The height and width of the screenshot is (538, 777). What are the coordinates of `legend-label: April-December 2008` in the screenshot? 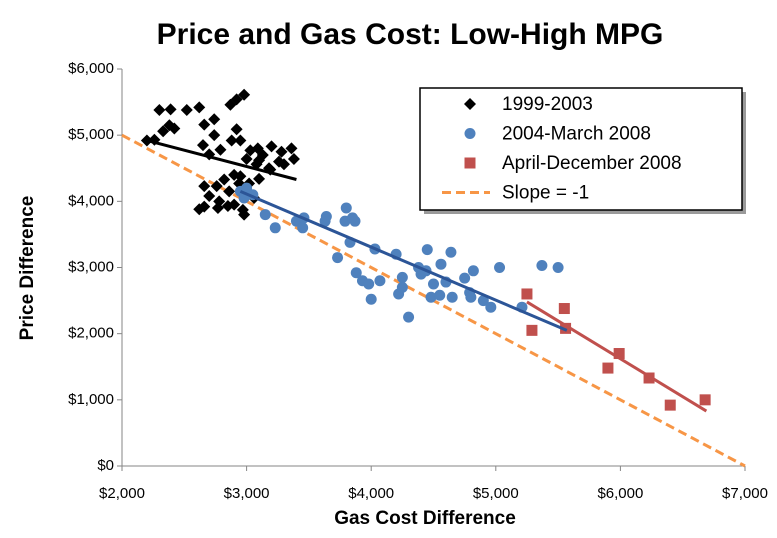 It's located at (592, 163).